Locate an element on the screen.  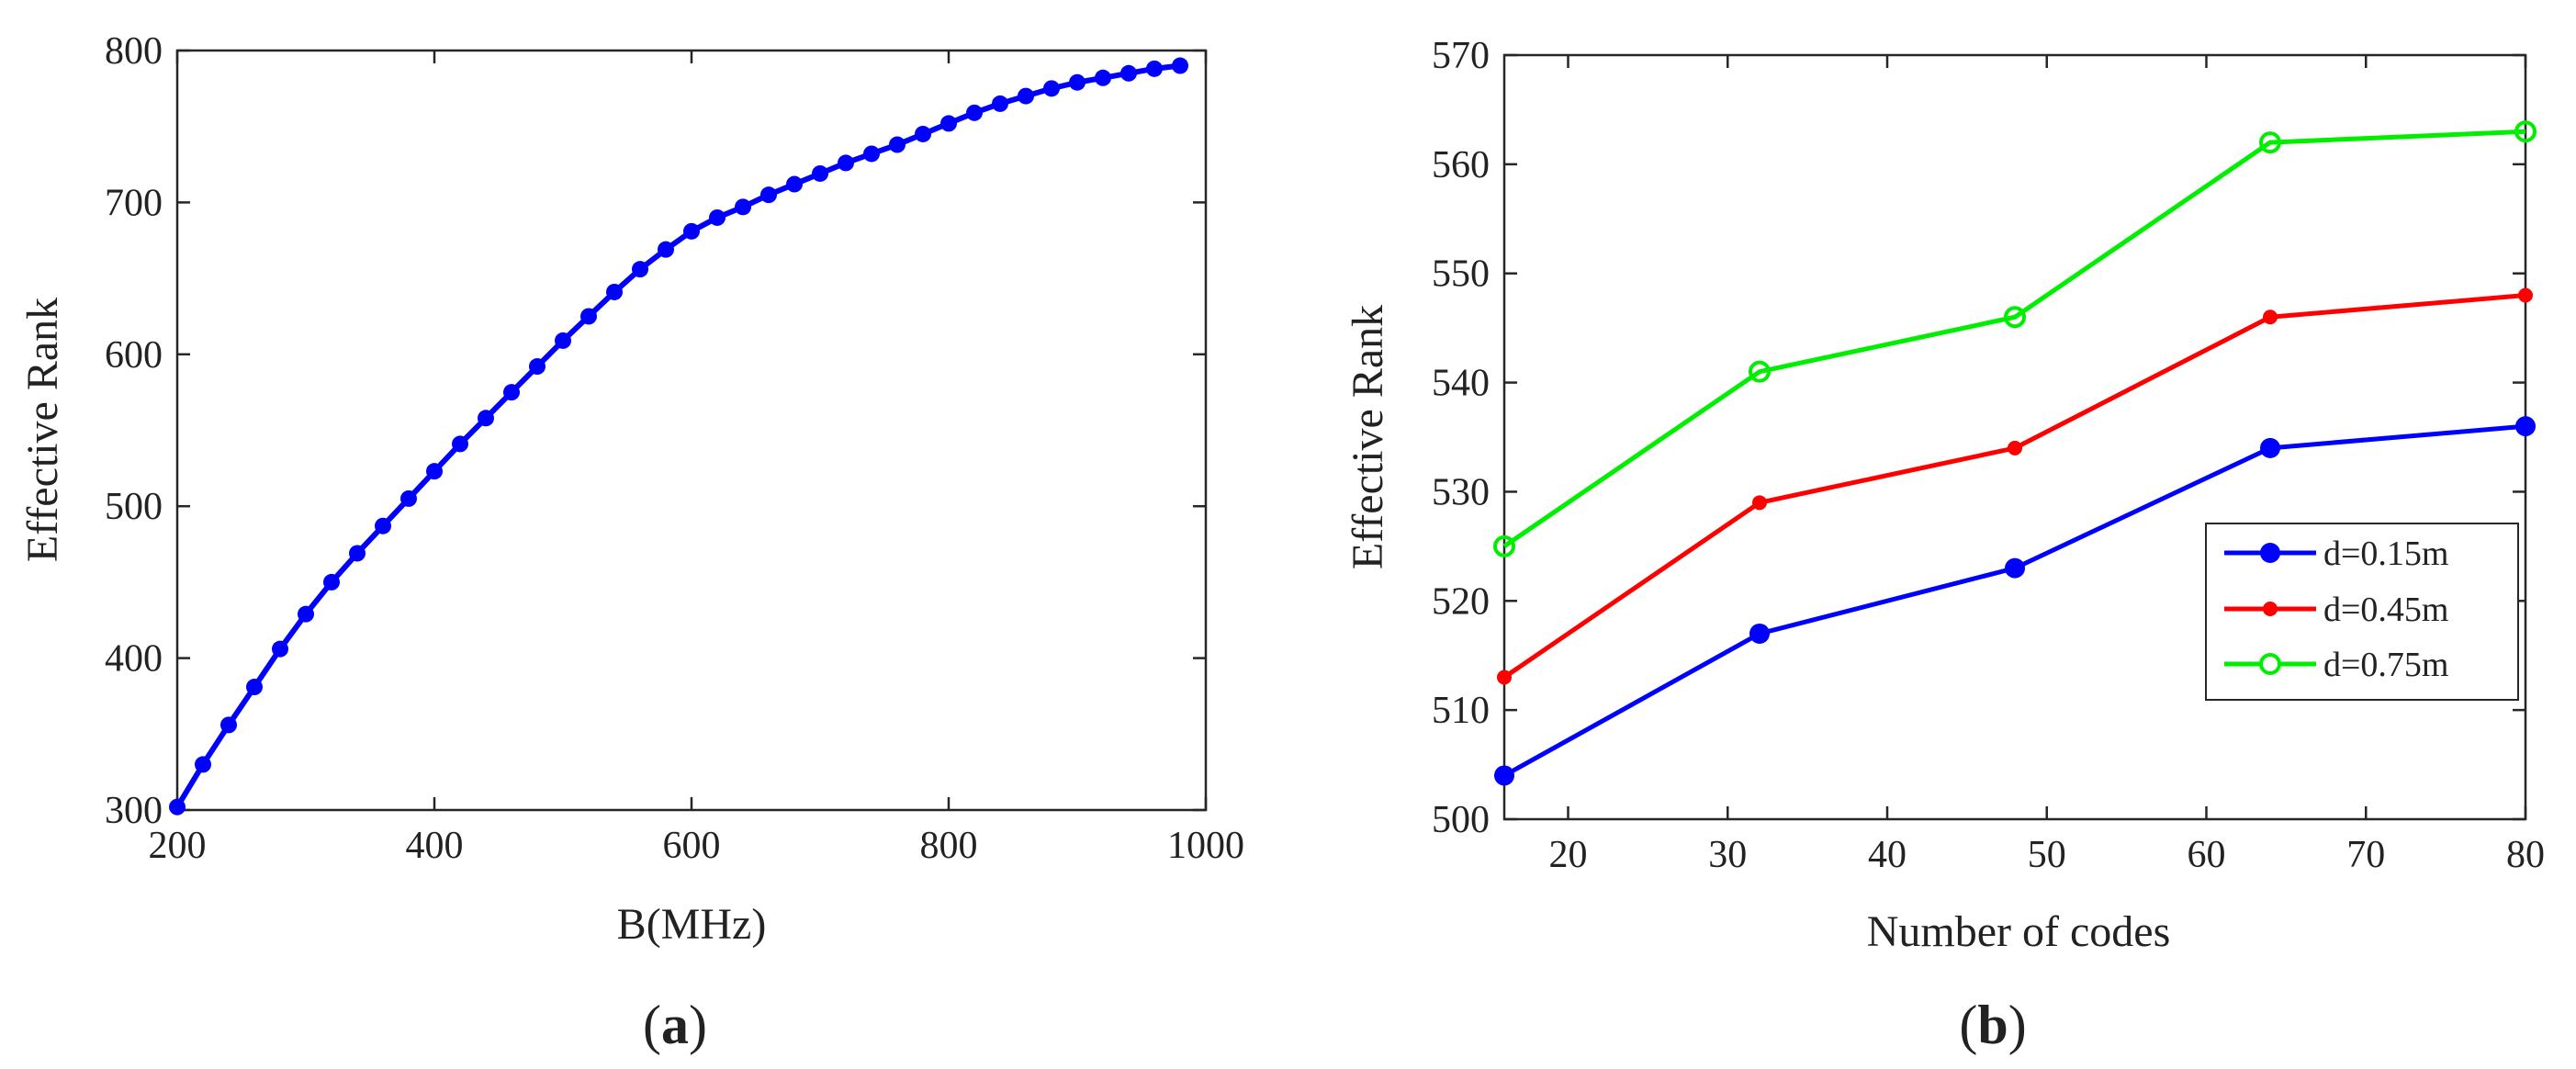
x-tick-label: 600 is located at coordinates (692, 846).